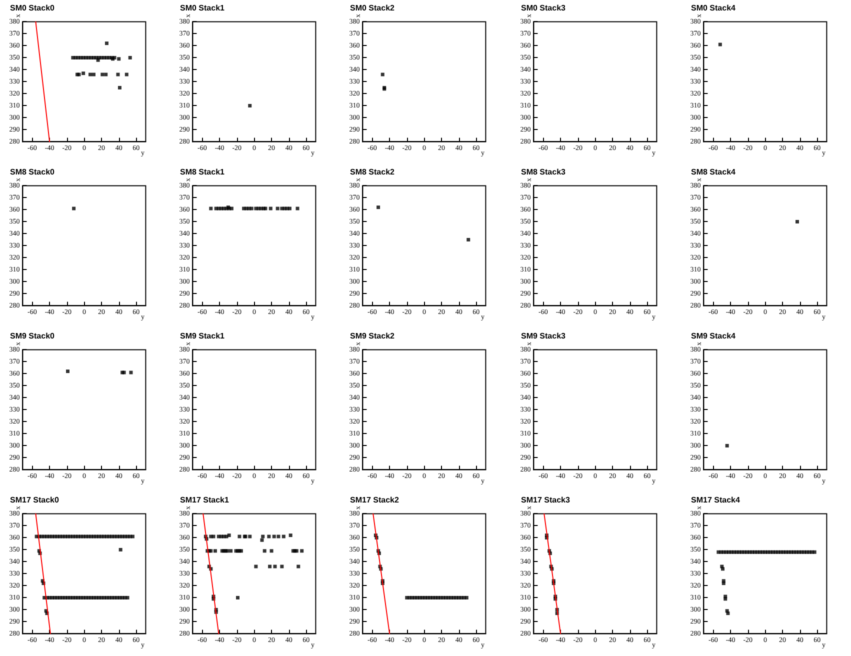 The image size is (851, 656). Describe the element at coordinates (375, 500) in the screenshot. I see `chart-title: SM17 Stack2` at that location.